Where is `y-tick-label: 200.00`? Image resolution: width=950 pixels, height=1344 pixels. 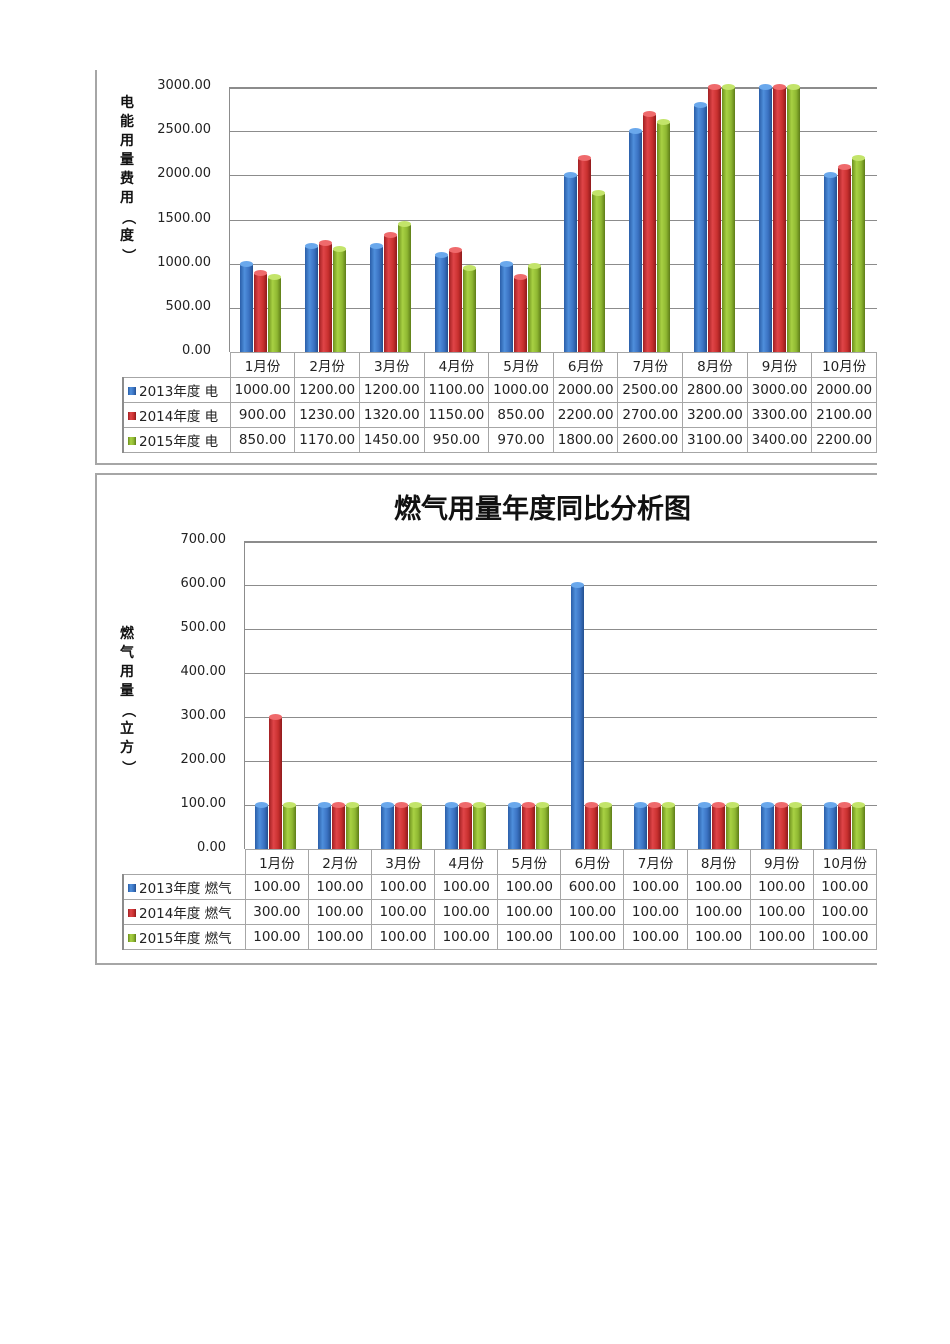 y-tick-label: 200.00 is located at coordinates (203, 759).